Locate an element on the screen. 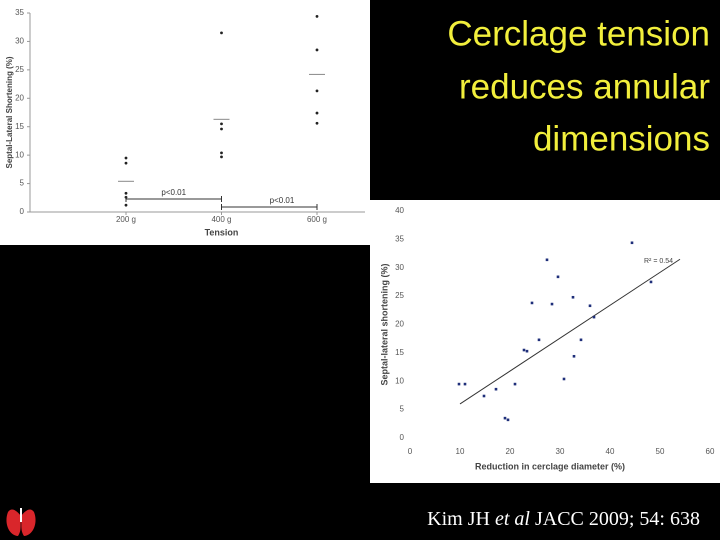  citation: Kim JH et al JACC 2009; 54: 638 is located at coordinates (563, 519).